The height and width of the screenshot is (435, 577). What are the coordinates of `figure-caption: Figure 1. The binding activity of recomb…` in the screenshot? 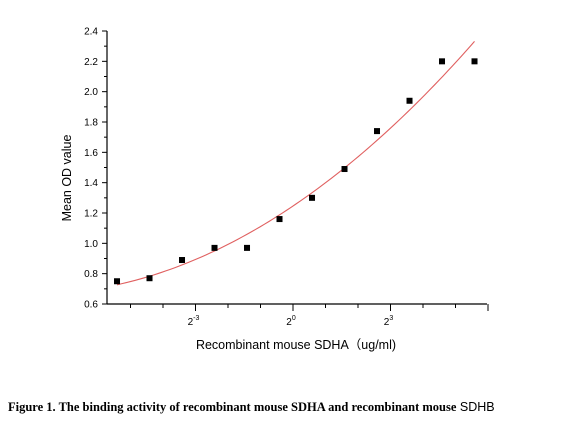 It's located at (251, 407).